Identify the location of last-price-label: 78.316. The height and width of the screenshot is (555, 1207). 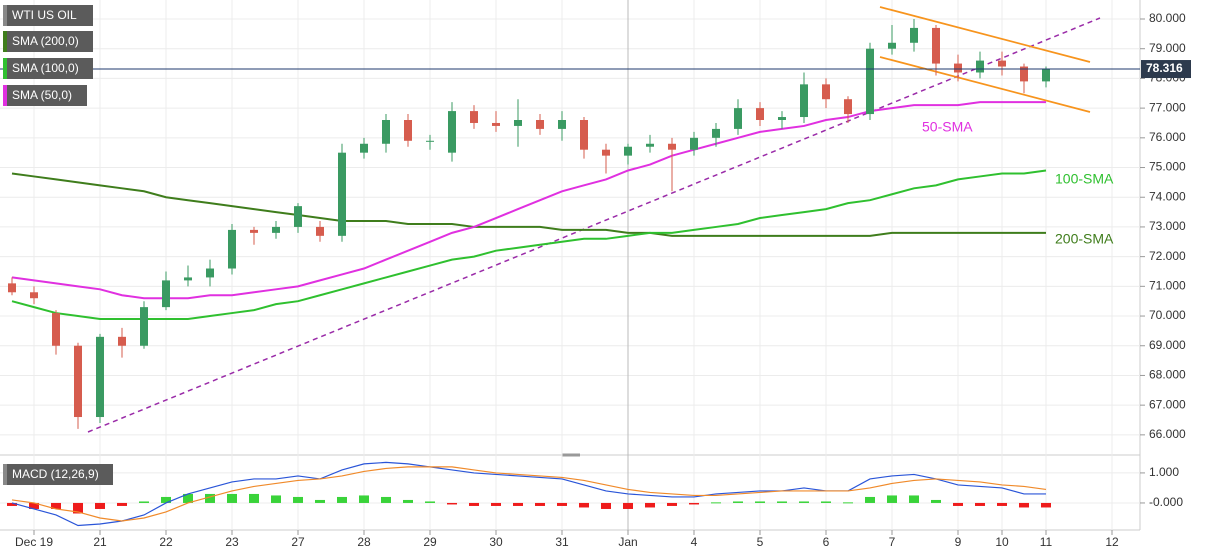
(1164, 68).